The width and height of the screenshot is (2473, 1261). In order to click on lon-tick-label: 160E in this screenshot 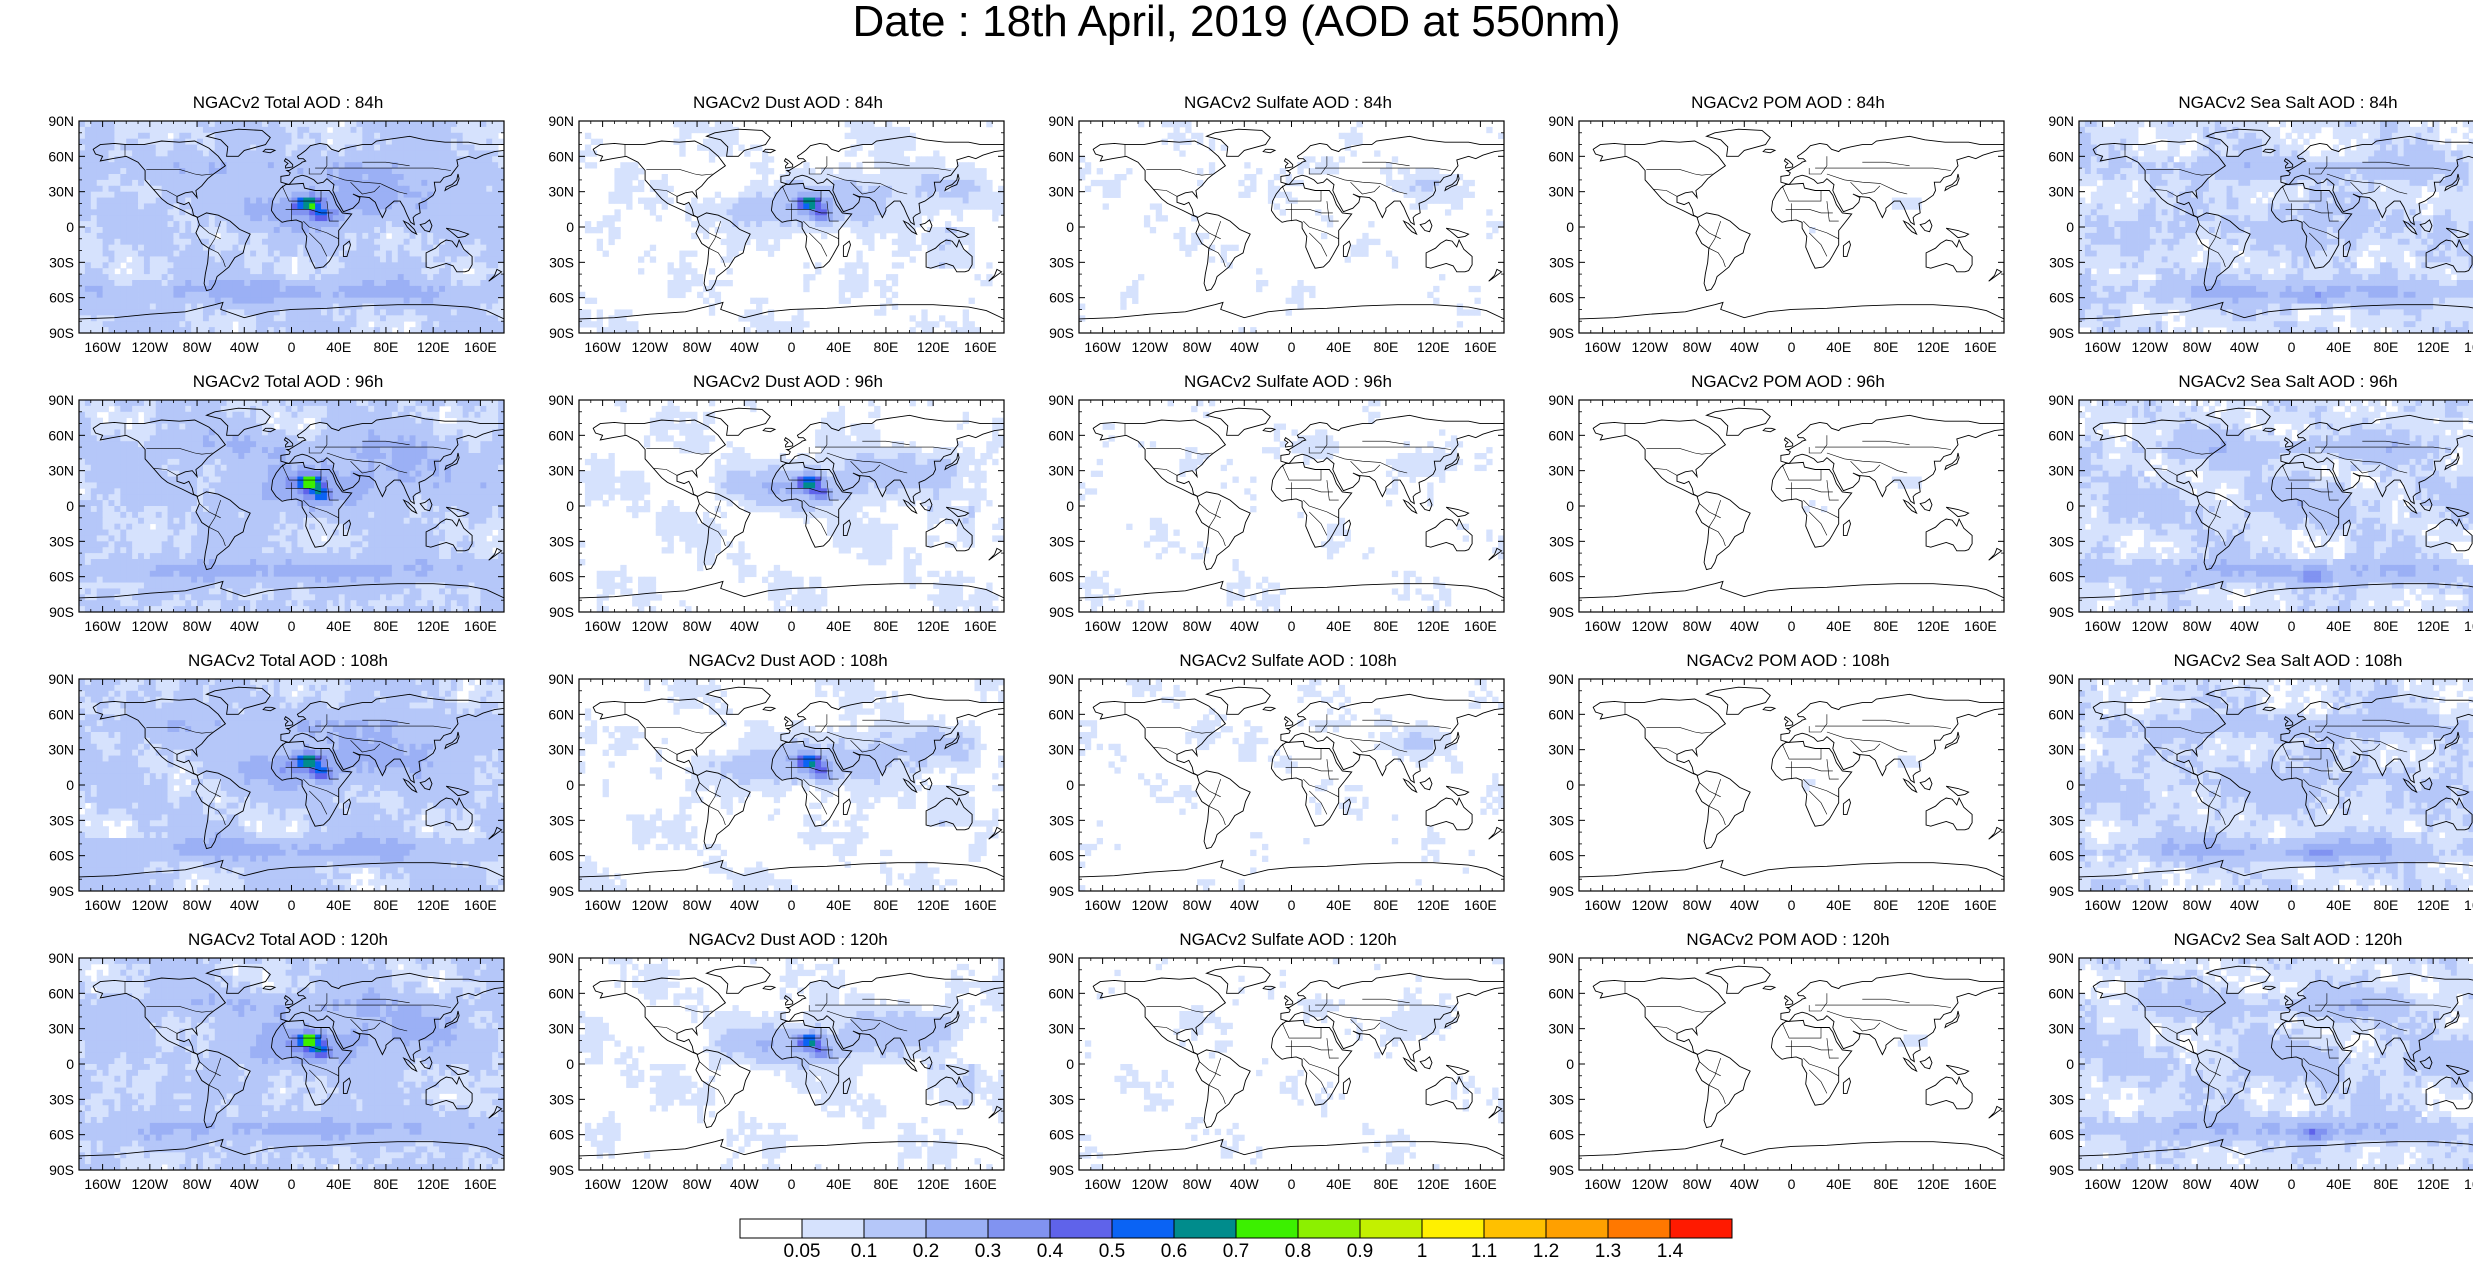, I will do `click(1480, 347)`.